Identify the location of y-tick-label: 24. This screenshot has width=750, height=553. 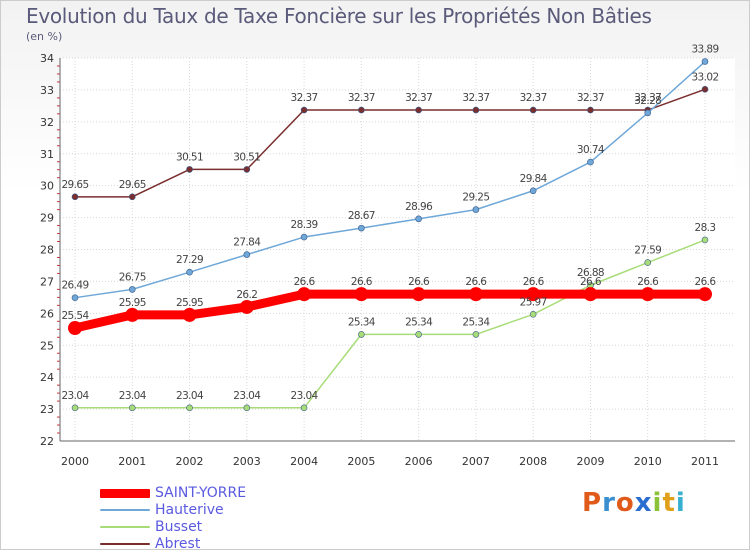
(47, 377).